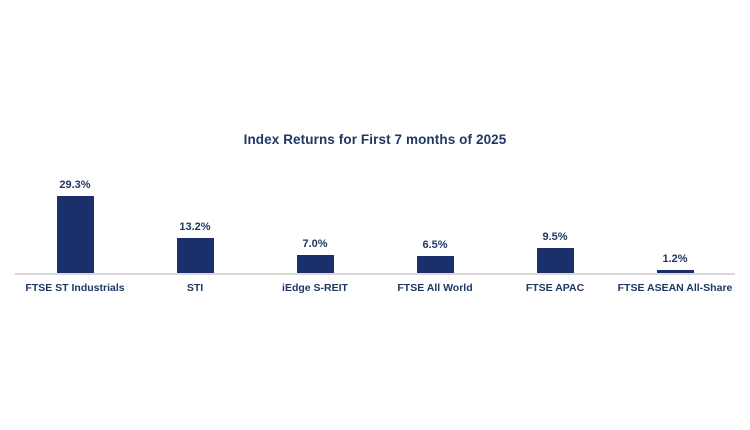 This screenshot has height=430, width=750. What do you see at coordinates (375, 274) in the screenshot?
I see `x-axis-line` at bounding box center [375, 274].